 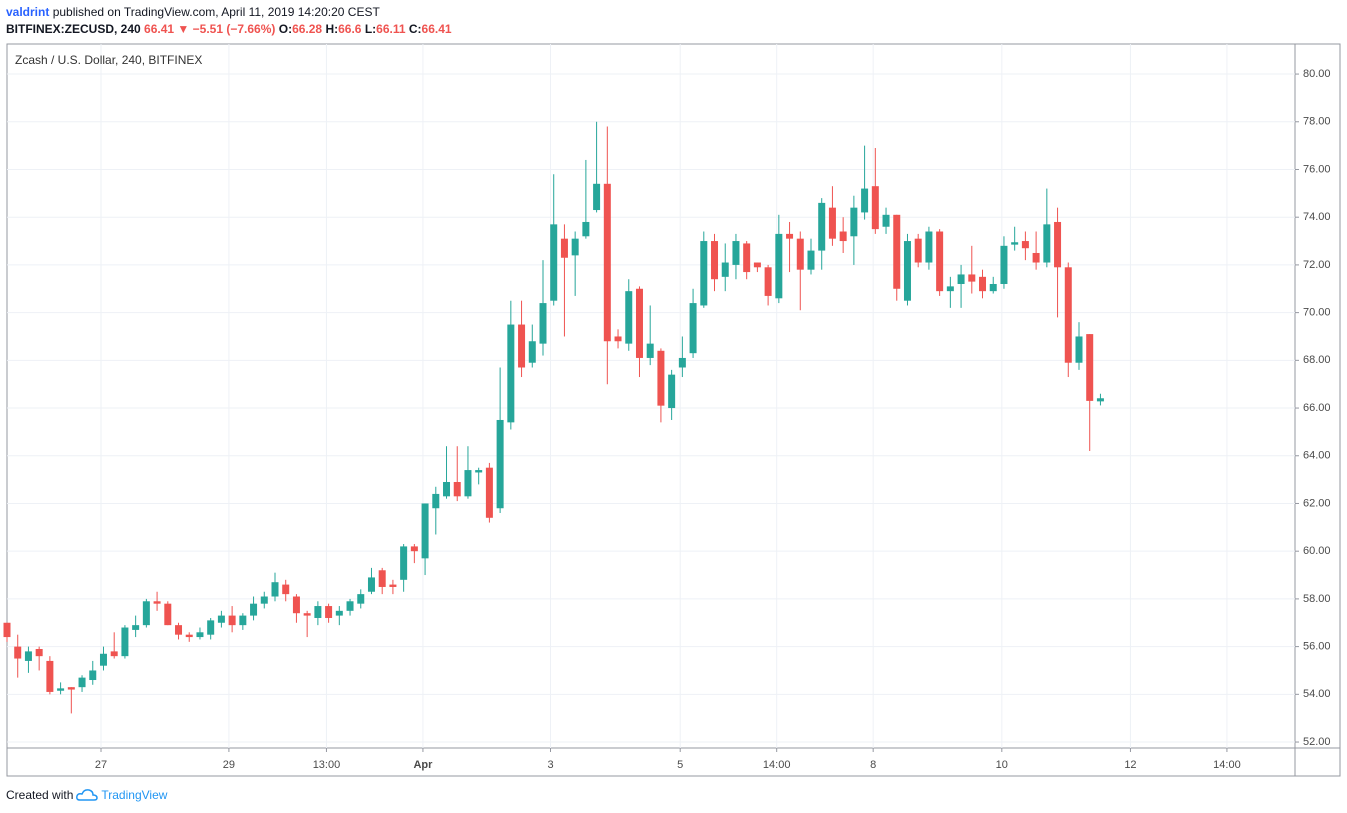 I want to click on footer: Created with TradingView, so click(x=86, y=795).